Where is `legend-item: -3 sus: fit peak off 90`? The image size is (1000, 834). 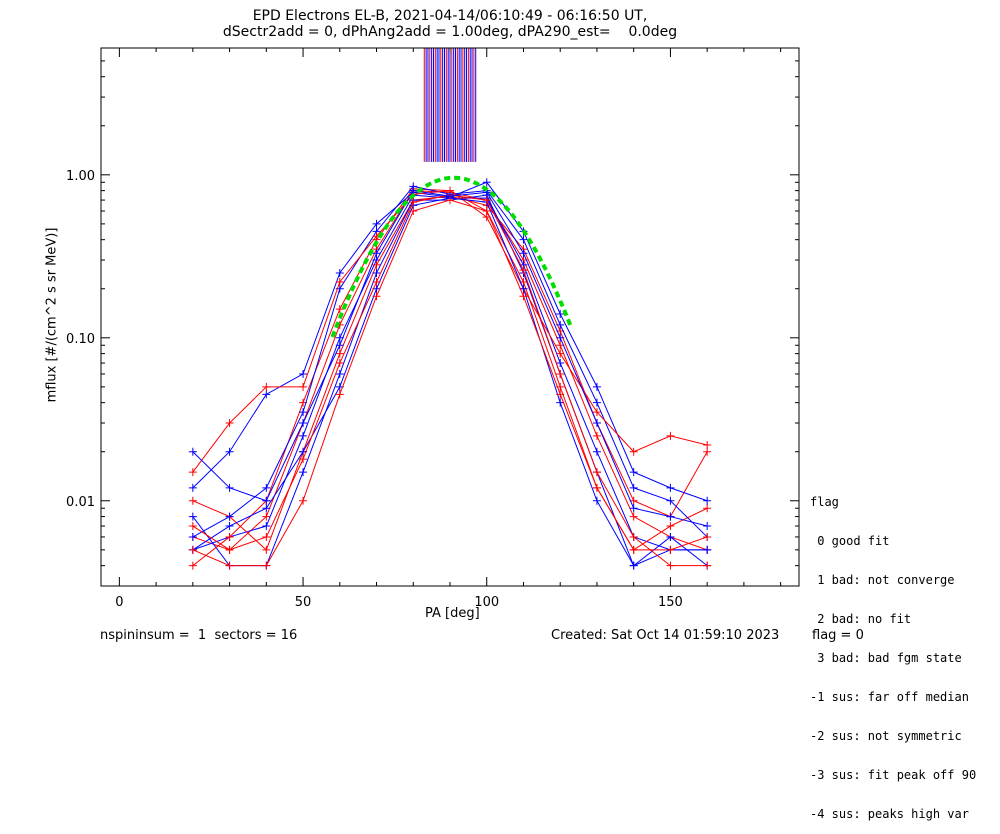 legend-item: -3 sus: fit peak off 90 is located at coordinates (893, 775).